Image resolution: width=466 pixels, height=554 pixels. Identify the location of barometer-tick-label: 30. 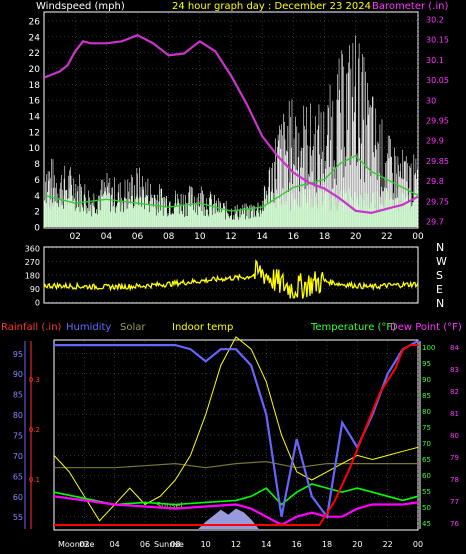
(431, 100).